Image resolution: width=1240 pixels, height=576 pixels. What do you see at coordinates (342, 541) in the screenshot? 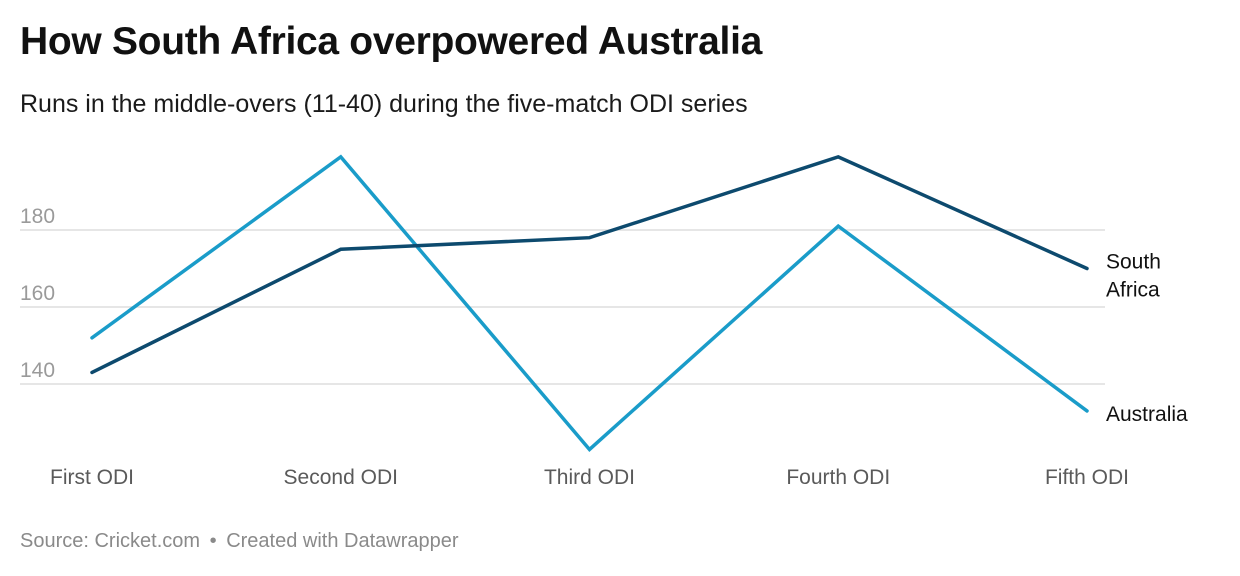
I see `credit-text: Created with Datawrapper` at bounding box center [342, 541].